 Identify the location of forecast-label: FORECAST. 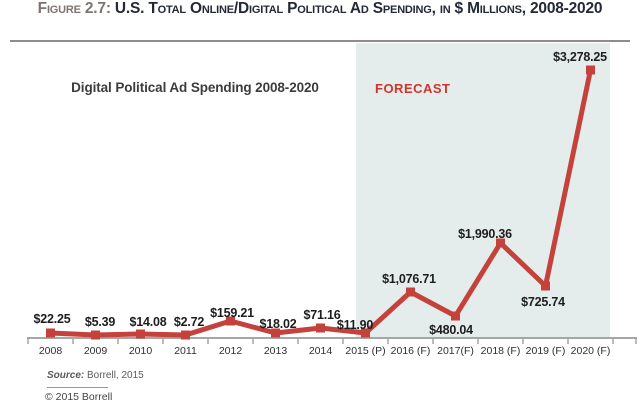
(413, 88).